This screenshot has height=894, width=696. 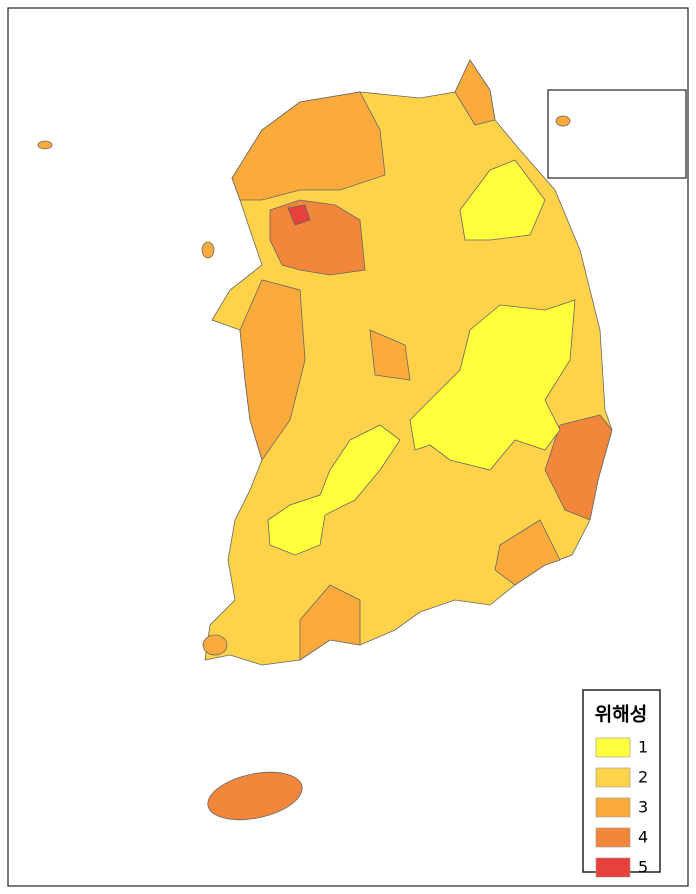 I want to click on inset-frame, so click(x=617, y=134).